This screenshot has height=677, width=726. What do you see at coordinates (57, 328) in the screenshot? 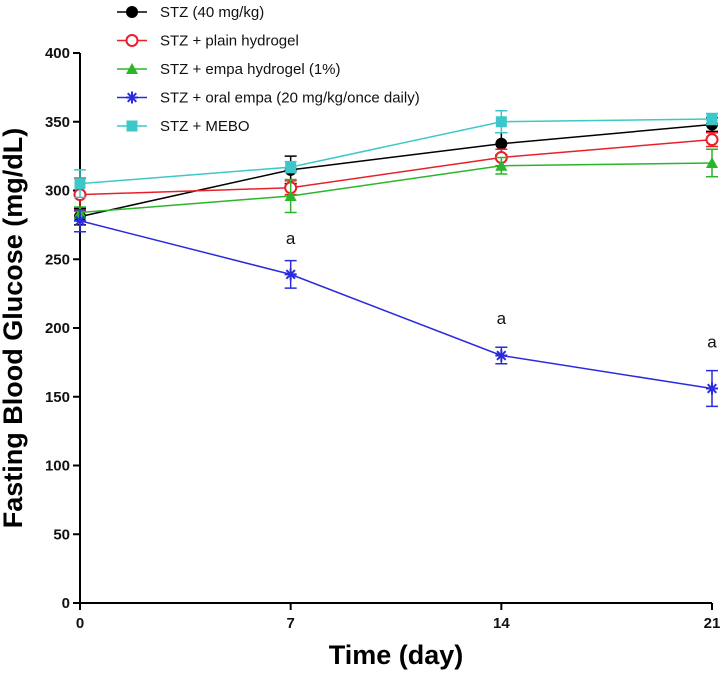
I see `y-tick-label: 200` at bounding box center [57, 328].